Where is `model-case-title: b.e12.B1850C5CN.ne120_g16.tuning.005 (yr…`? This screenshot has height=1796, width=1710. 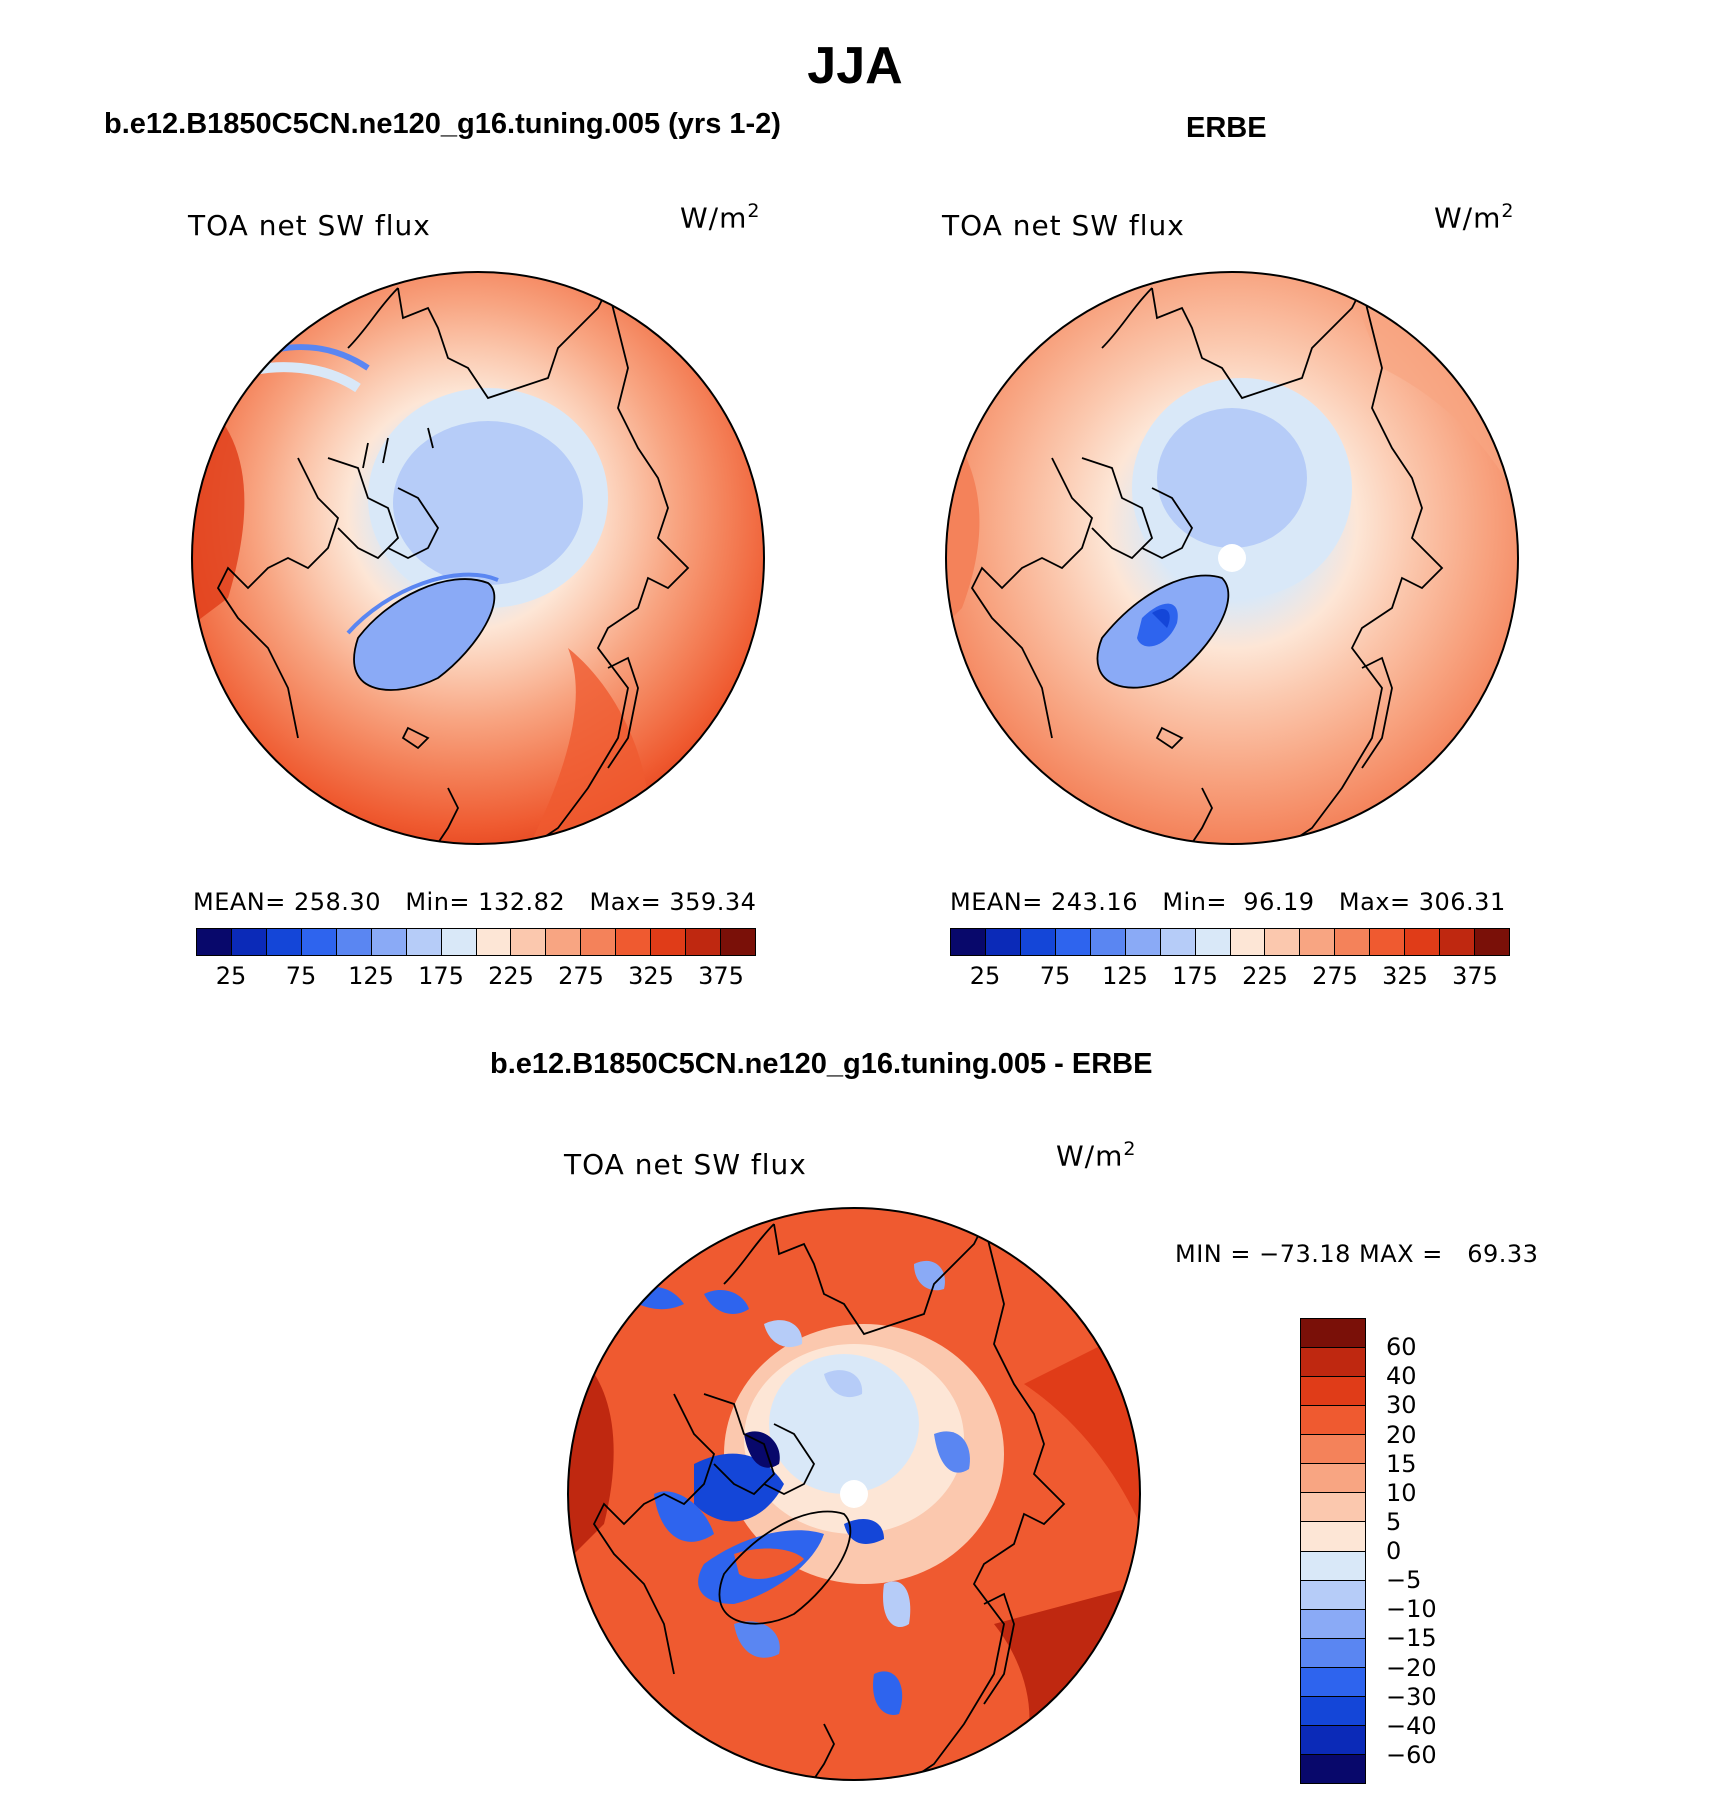
model-case-title: b.e12.B1850C5CN.ne120_g16.tuning.005 (yr… is located at coordinates (442, 124).